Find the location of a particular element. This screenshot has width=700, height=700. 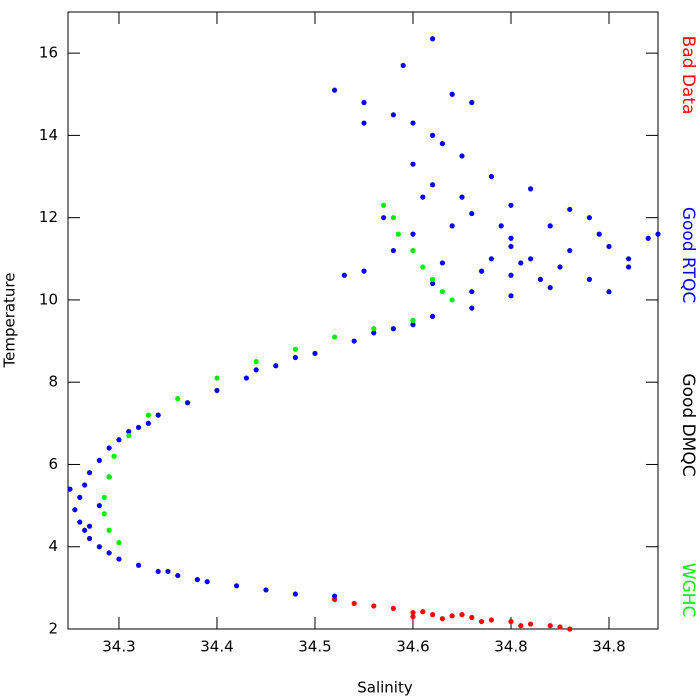

x-tick-label: 34.5 is located at coordinates (314, 647).